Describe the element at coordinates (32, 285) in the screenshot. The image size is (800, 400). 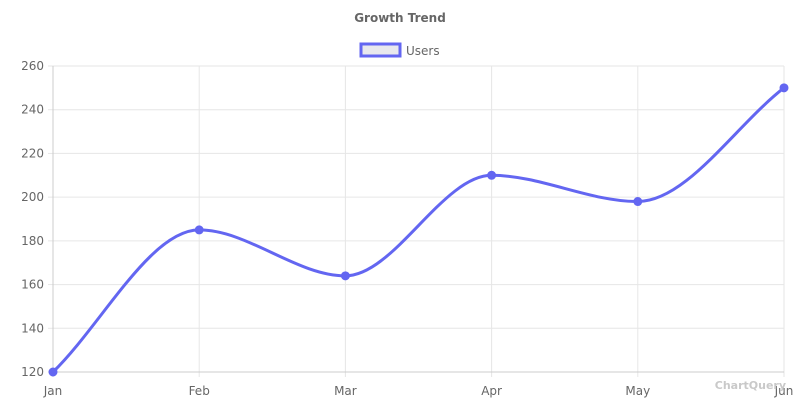
I see `y-tick-label: 160` at that location.